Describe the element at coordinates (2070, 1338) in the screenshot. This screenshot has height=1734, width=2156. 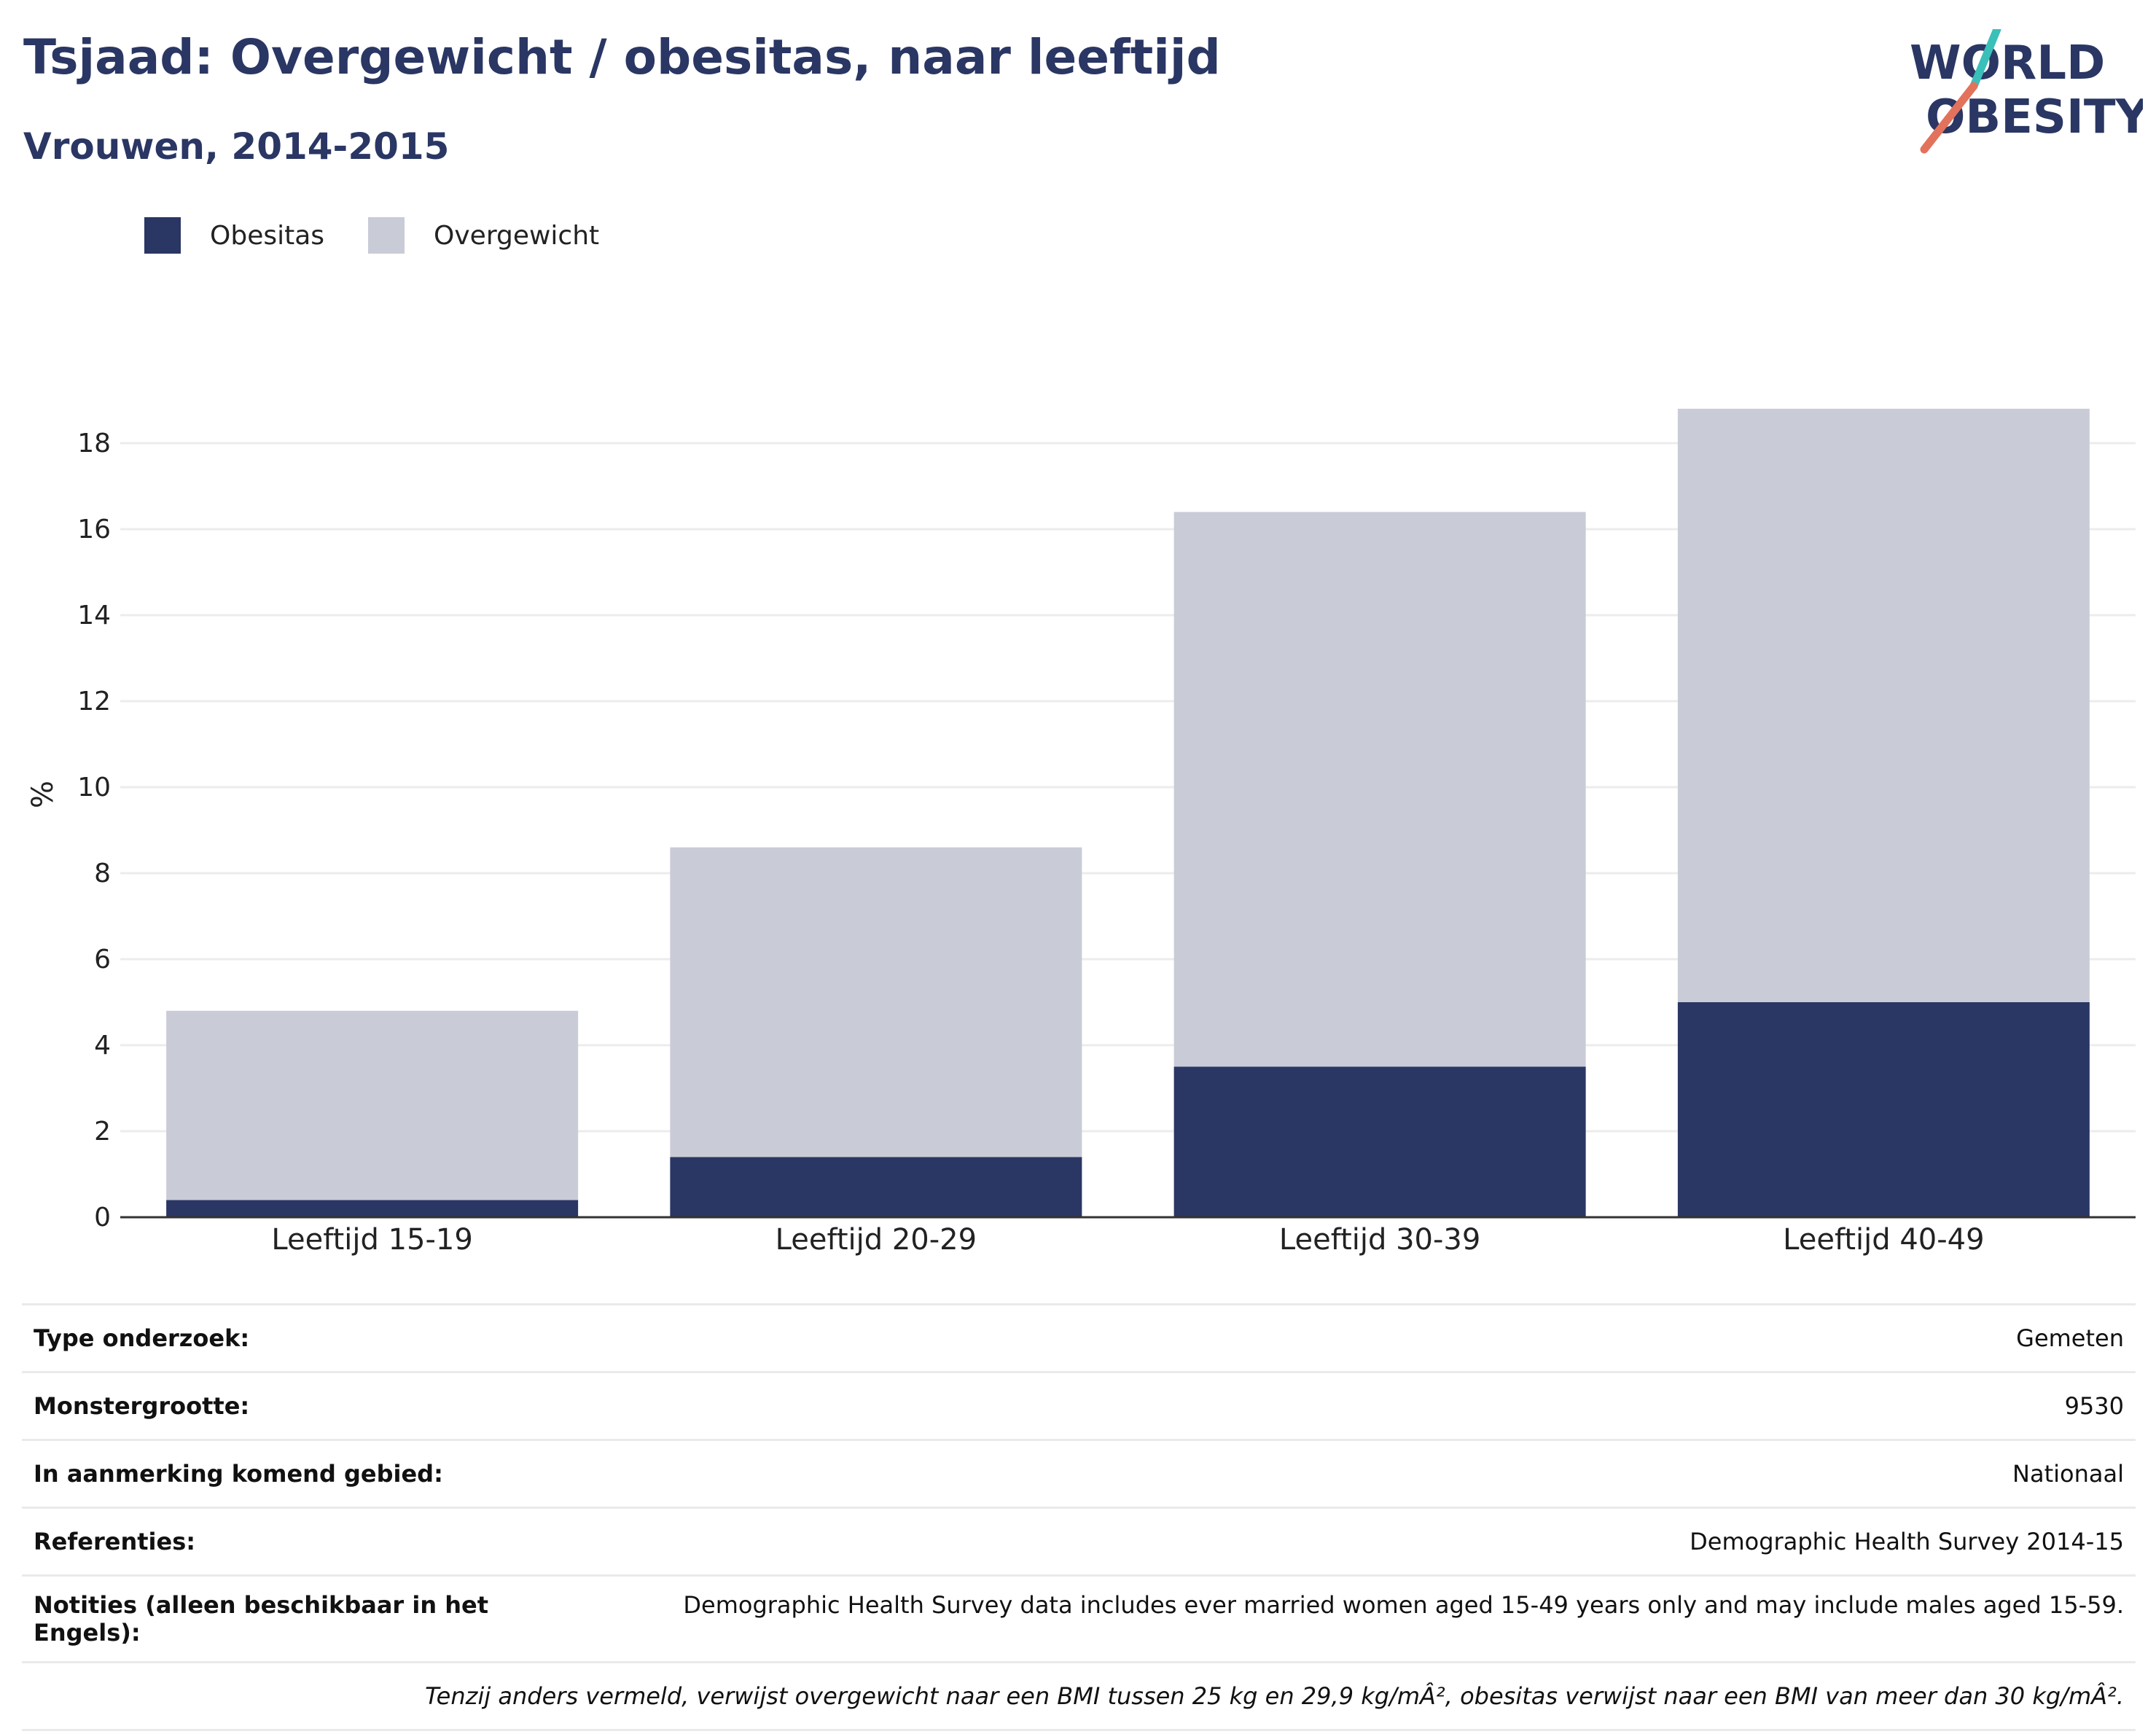
I see `info-value: Gemeten` at that location.